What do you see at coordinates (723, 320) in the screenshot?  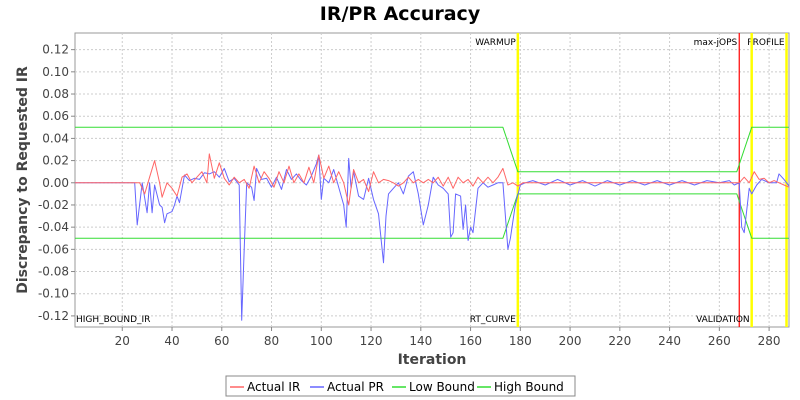 I see `marker-label: VALIDATION` at bounding box center [723, 320].